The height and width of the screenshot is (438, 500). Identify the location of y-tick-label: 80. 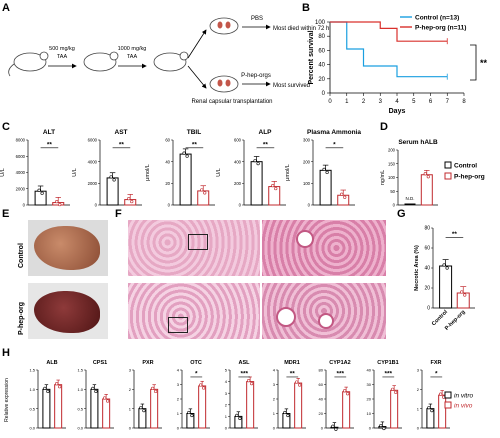
(321, 37).